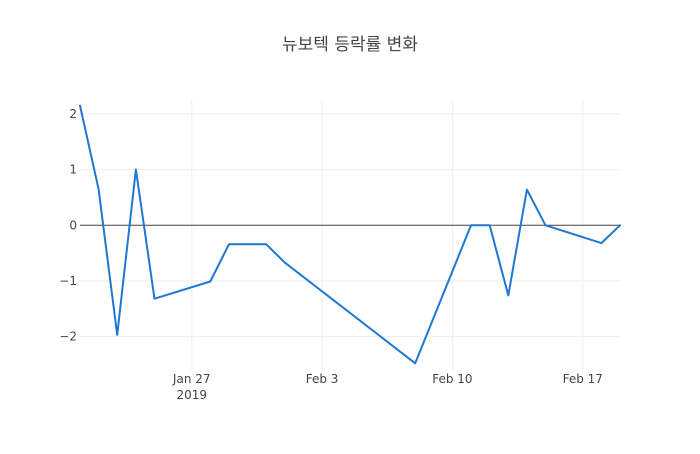  I want to click on y-tick-label: 0, so click(73, 225).